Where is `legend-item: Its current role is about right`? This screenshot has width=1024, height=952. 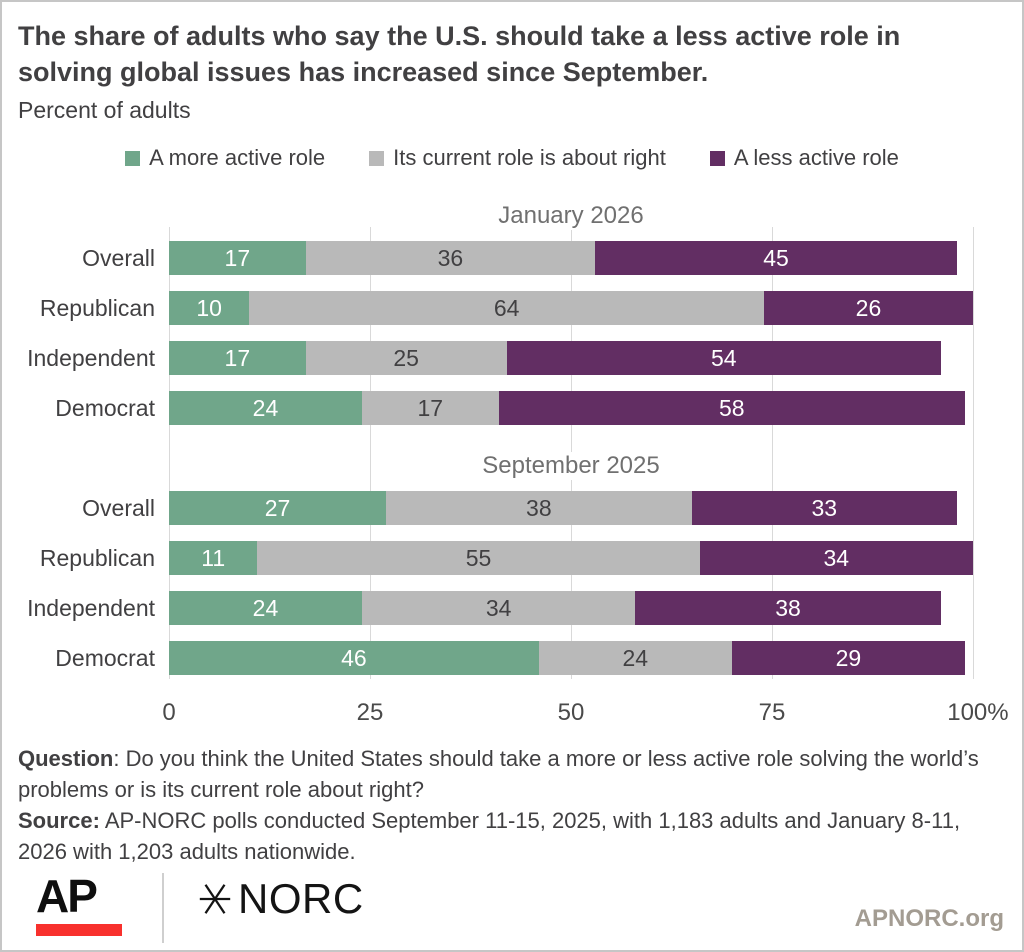
legend-item: Its current role is about right is located at coordinates (517, 158).